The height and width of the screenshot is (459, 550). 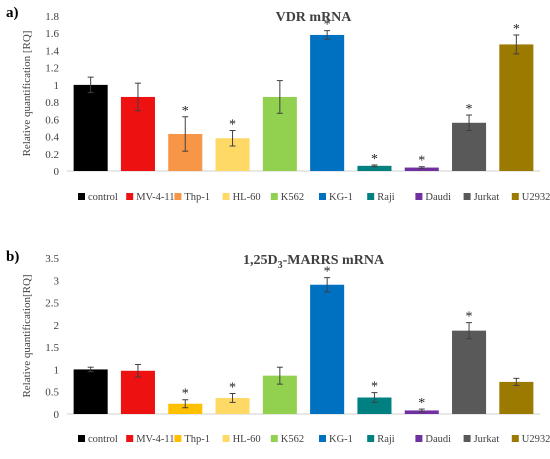 What do you see at coordinates (52, 155) in the screenshot?
I see `y-tick-label: 0.2` at bounding box center [52, 155].